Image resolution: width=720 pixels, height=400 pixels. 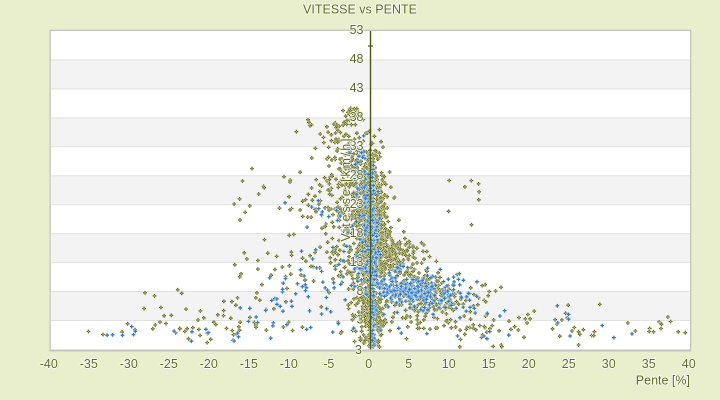 I want to click on svg-text: 13, so click(x=357, y=262).